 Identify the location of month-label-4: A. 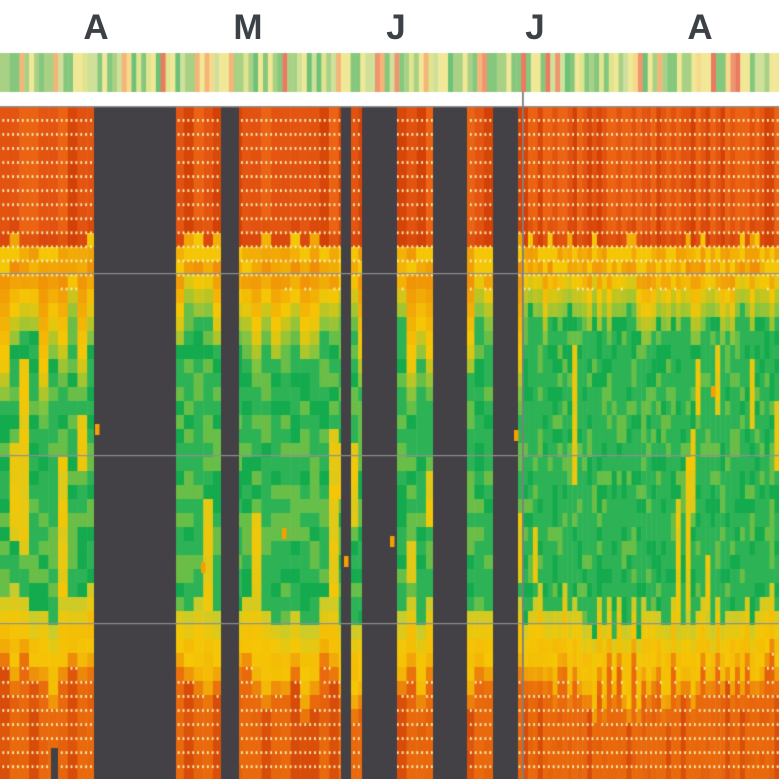
(700, 27).